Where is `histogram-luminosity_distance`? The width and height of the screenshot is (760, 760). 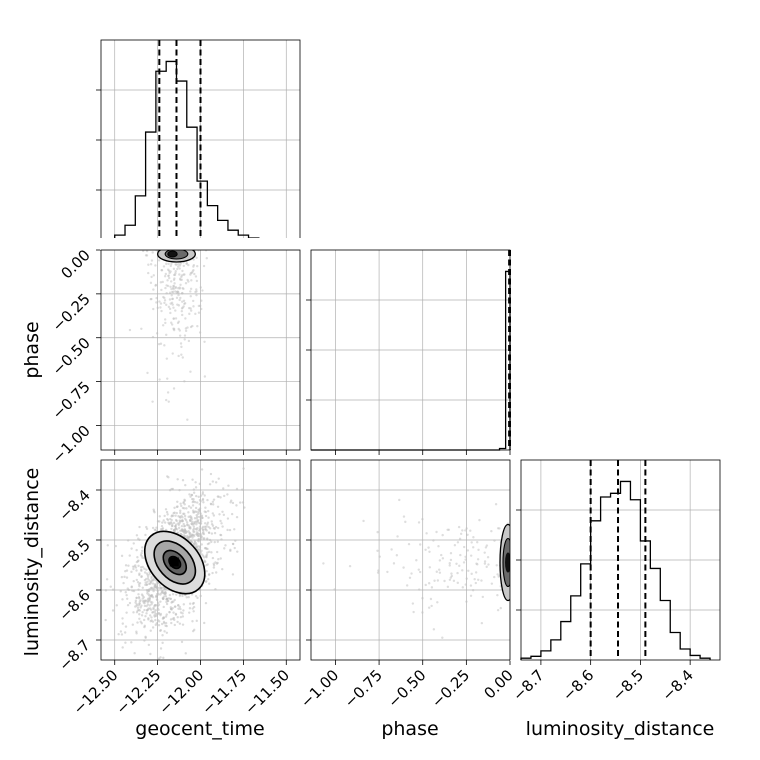 histogram-luminosity_distance is located at coordinates (615, 570).